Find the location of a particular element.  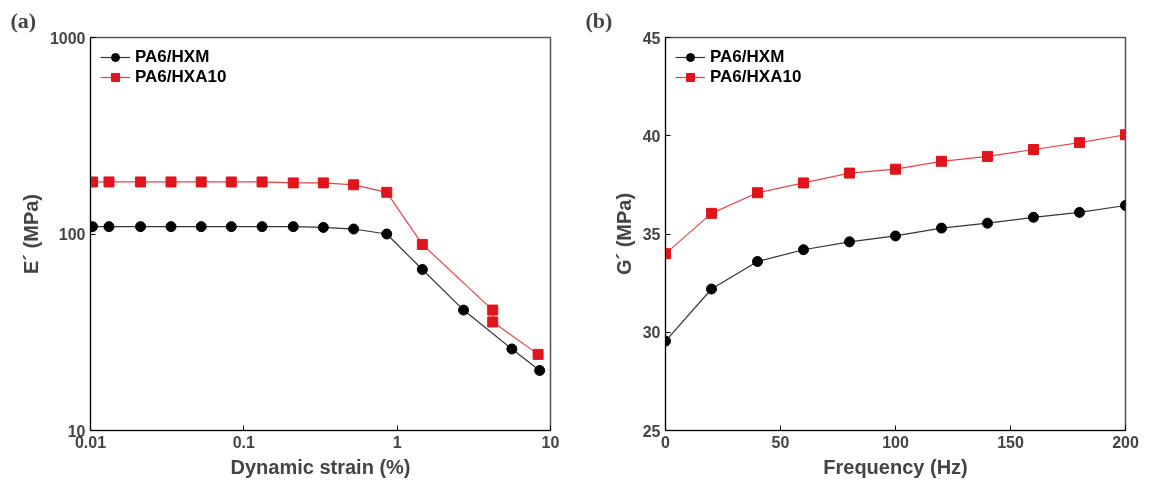

x-tick-label: 10 is located at coordinates (550, 442).